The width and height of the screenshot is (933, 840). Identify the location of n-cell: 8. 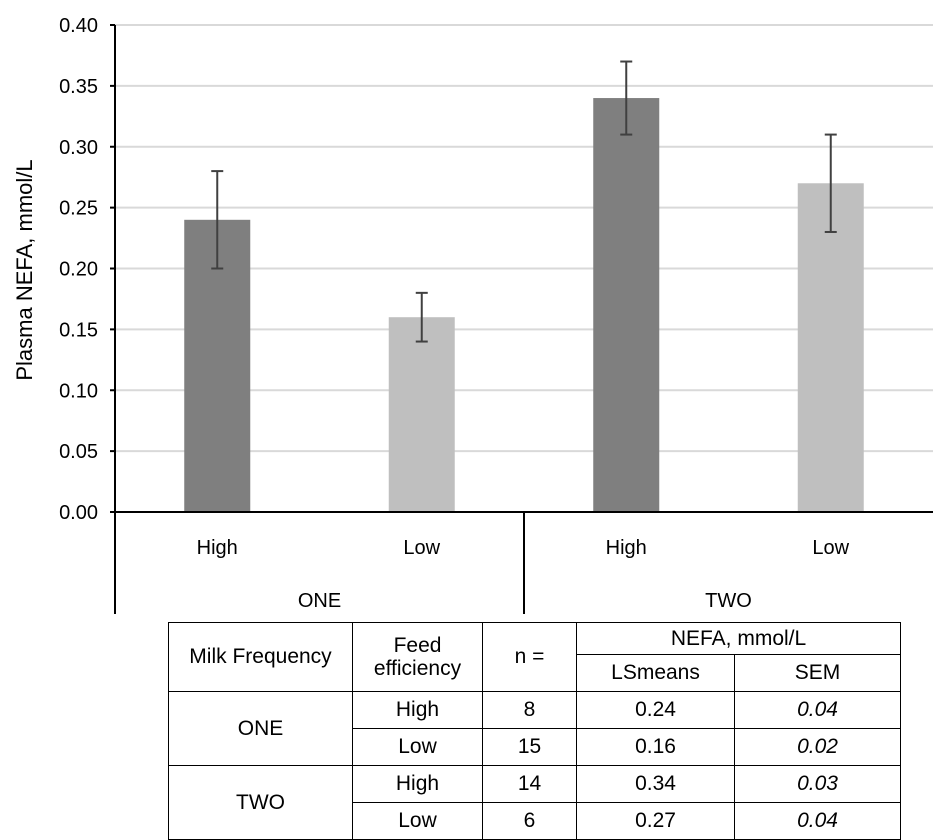
(529, 710).